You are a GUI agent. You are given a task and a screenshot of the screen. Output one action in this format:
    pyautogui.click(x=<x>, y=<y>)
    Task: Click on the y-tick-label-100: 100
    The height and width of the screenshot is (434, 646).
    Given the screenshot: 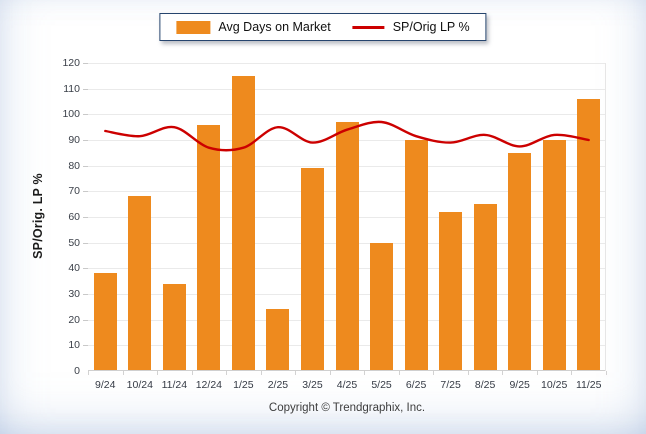 What is the action you would take?
    pyautogui.click(x=71, y=114)
    